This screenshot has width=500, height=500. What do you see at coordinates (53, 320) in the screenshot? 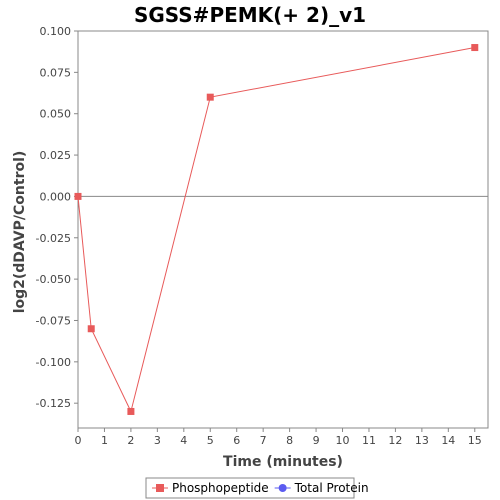
I see `y-tick-label: -0.075` at bounding box center [53, 320].